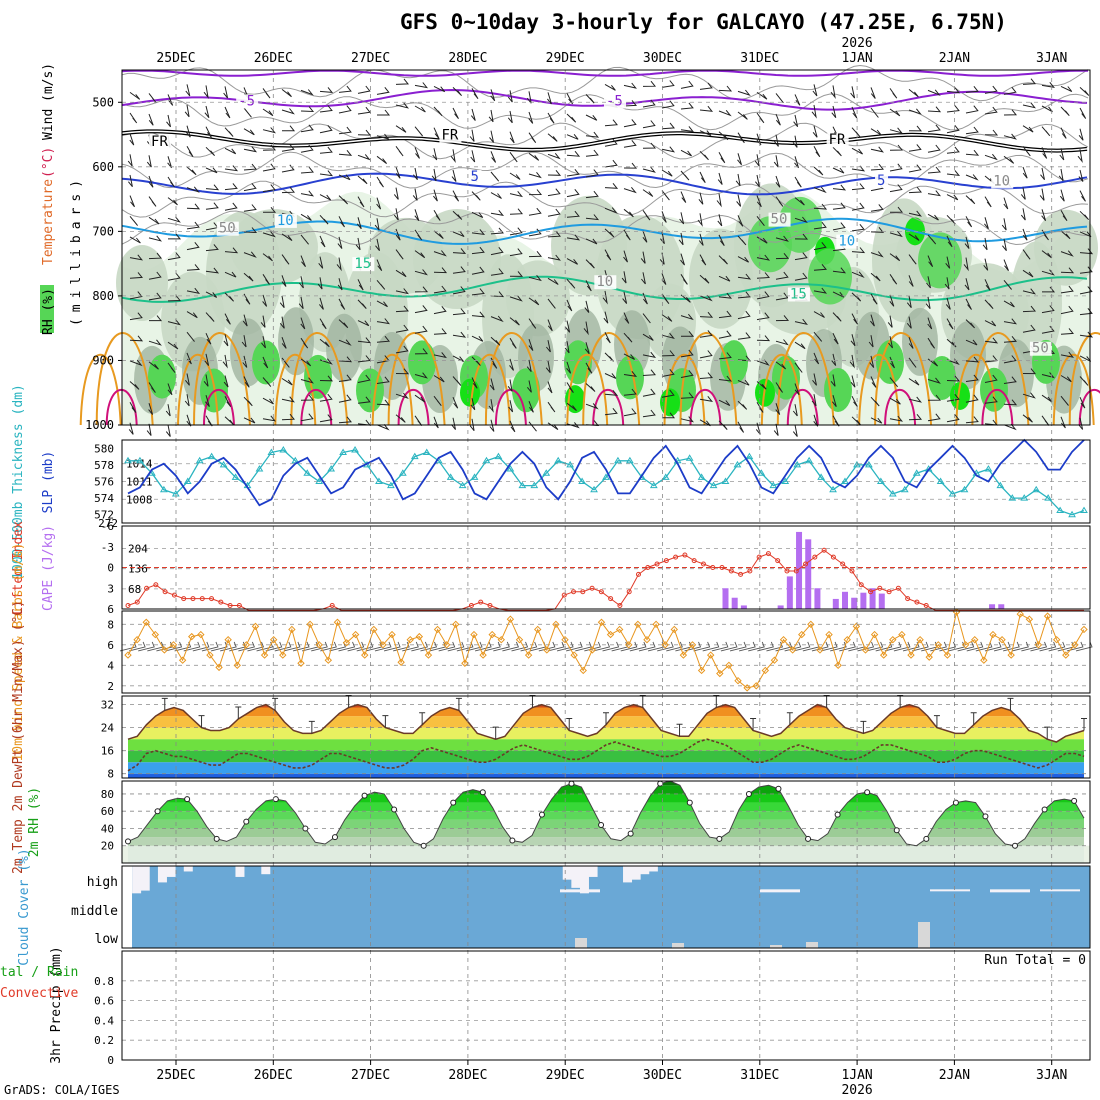 The width and height of the screenshot is (1100, 1100). Describe the element at coordinates (104, 981) in the screenshot. I see `ytick-label: 0.8` at that location.